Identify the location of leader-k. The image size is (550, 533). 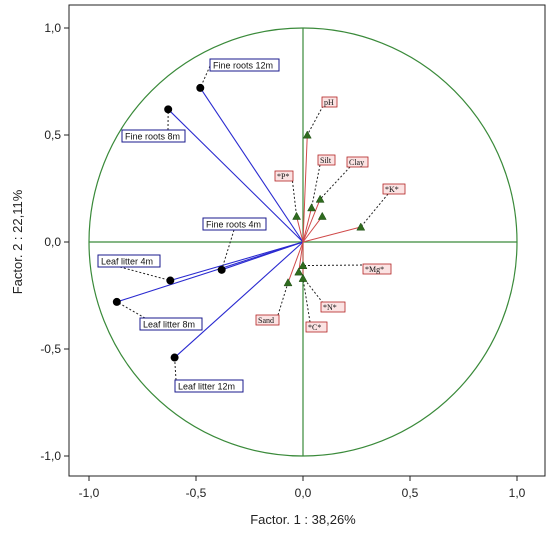
(374, 210).